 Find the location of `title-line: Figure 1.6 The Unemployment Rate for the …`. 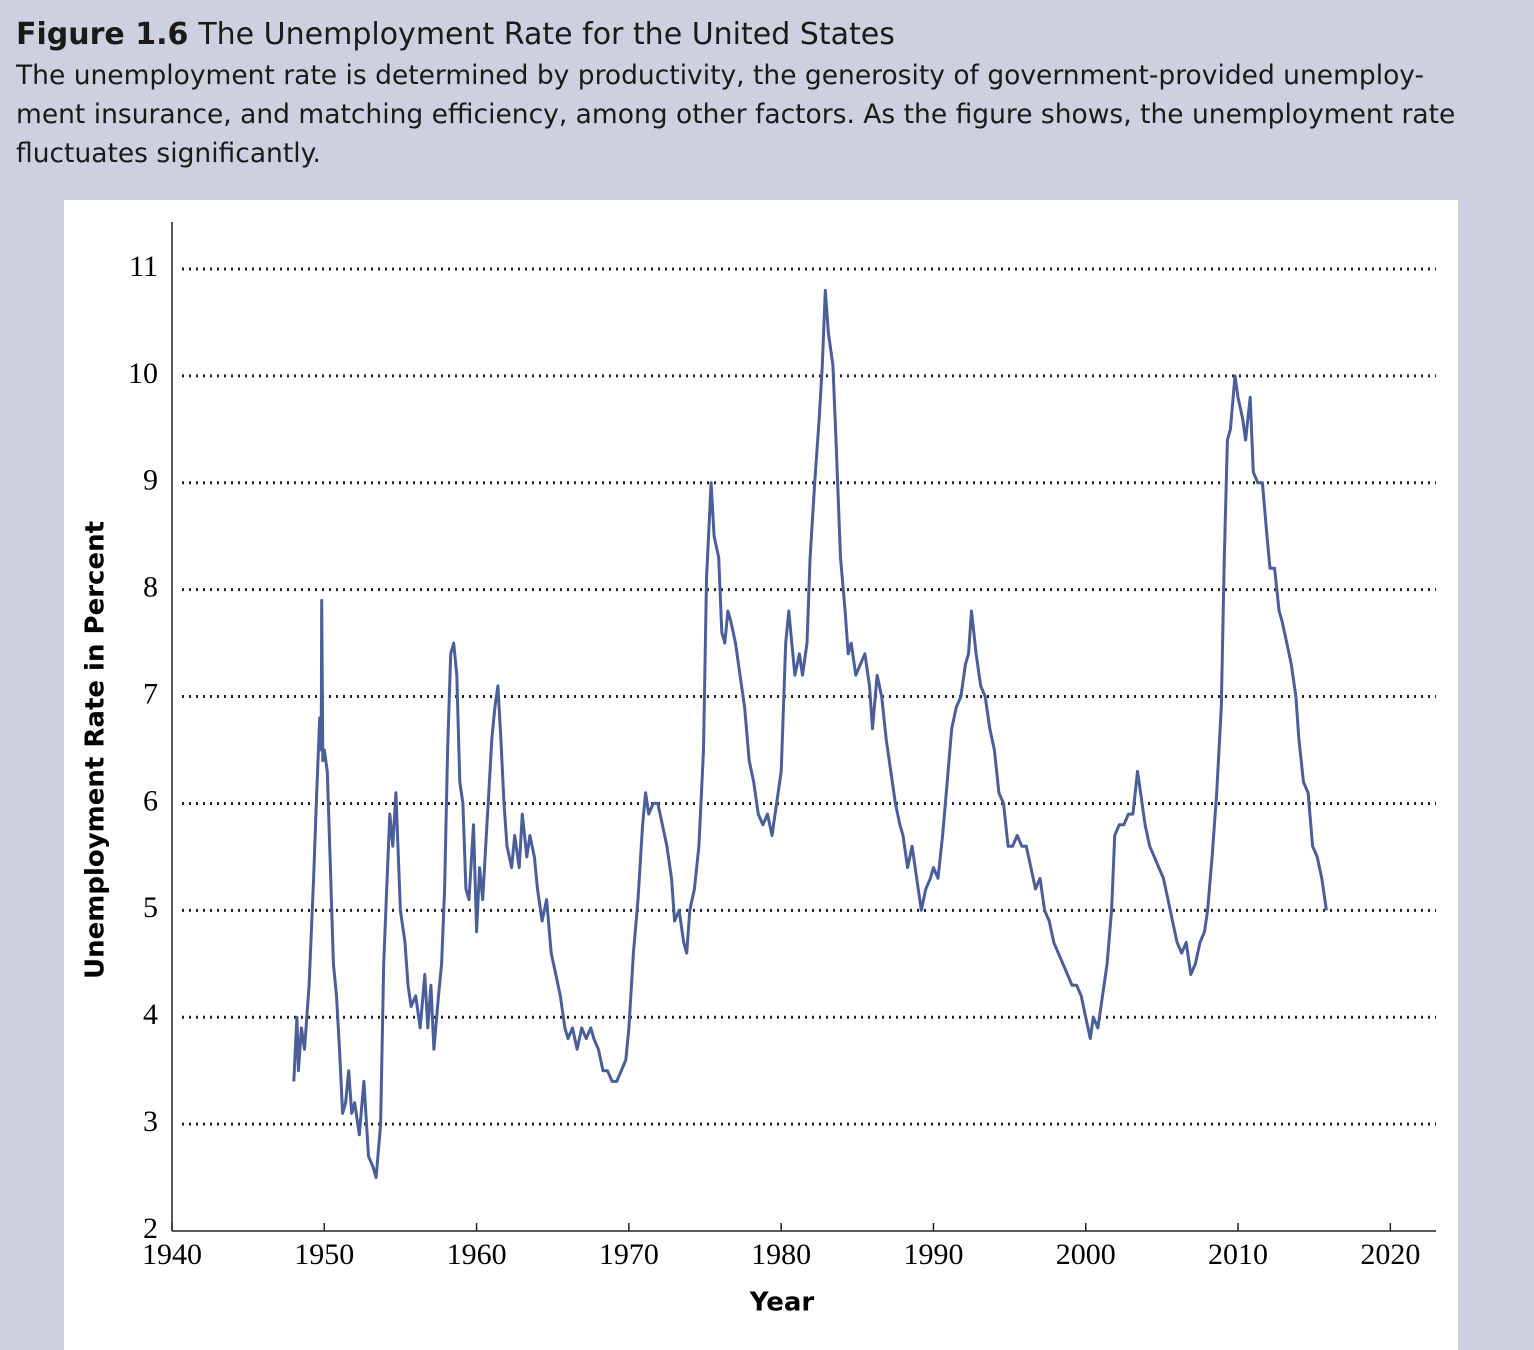

title-line: Figure 1.6 The Unemployment Rate for the … is located at coordinates (771, 35).